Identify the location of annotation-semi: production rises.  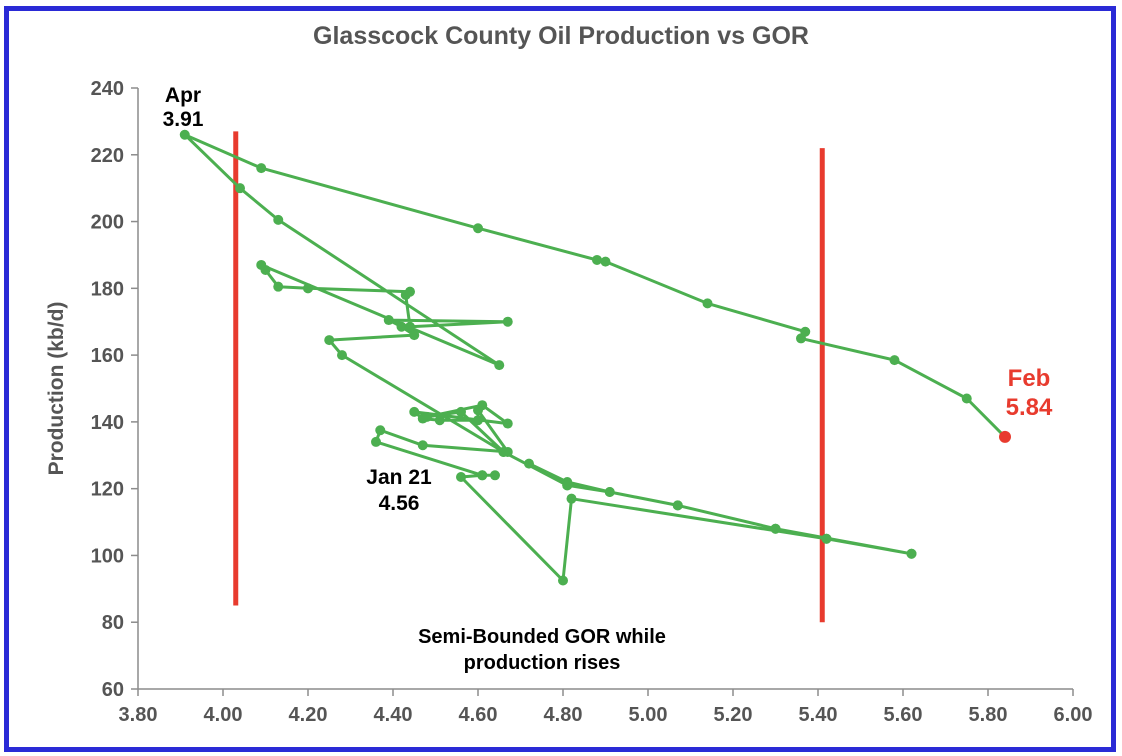
(542, 663).